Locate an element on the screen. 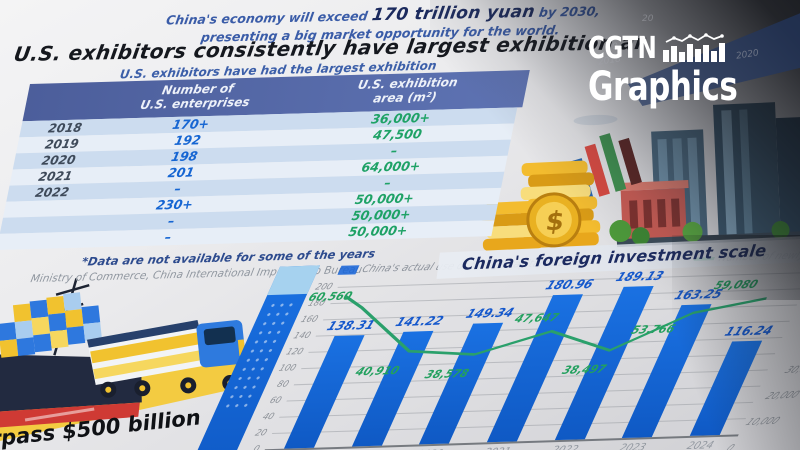  cell-year is located at coordinates (37, 240).